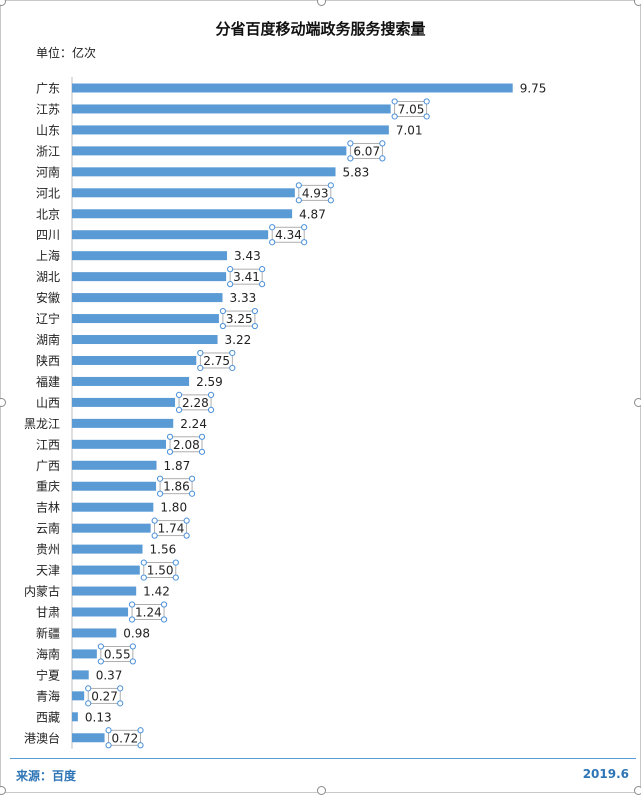 This screenshot has height=795, width=641. Describe the element at coordinates (3, 402) in the screenshot. I see `resize-handle-middle-left` at that location.